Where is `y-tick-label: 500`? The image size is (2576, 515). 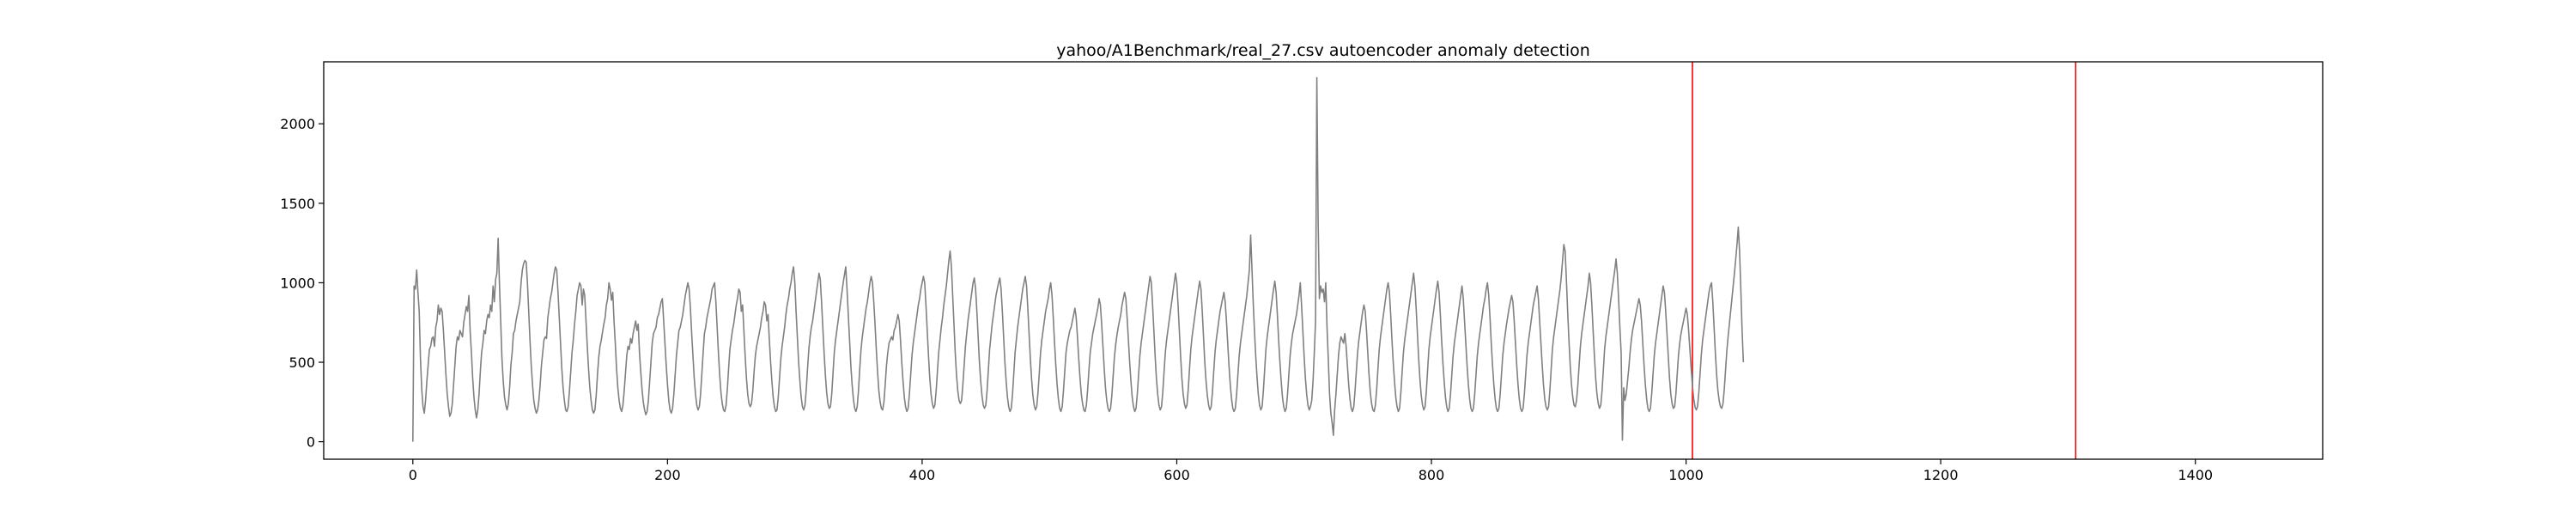 y-tick-label: 500 is located at coordinates (302, 362).